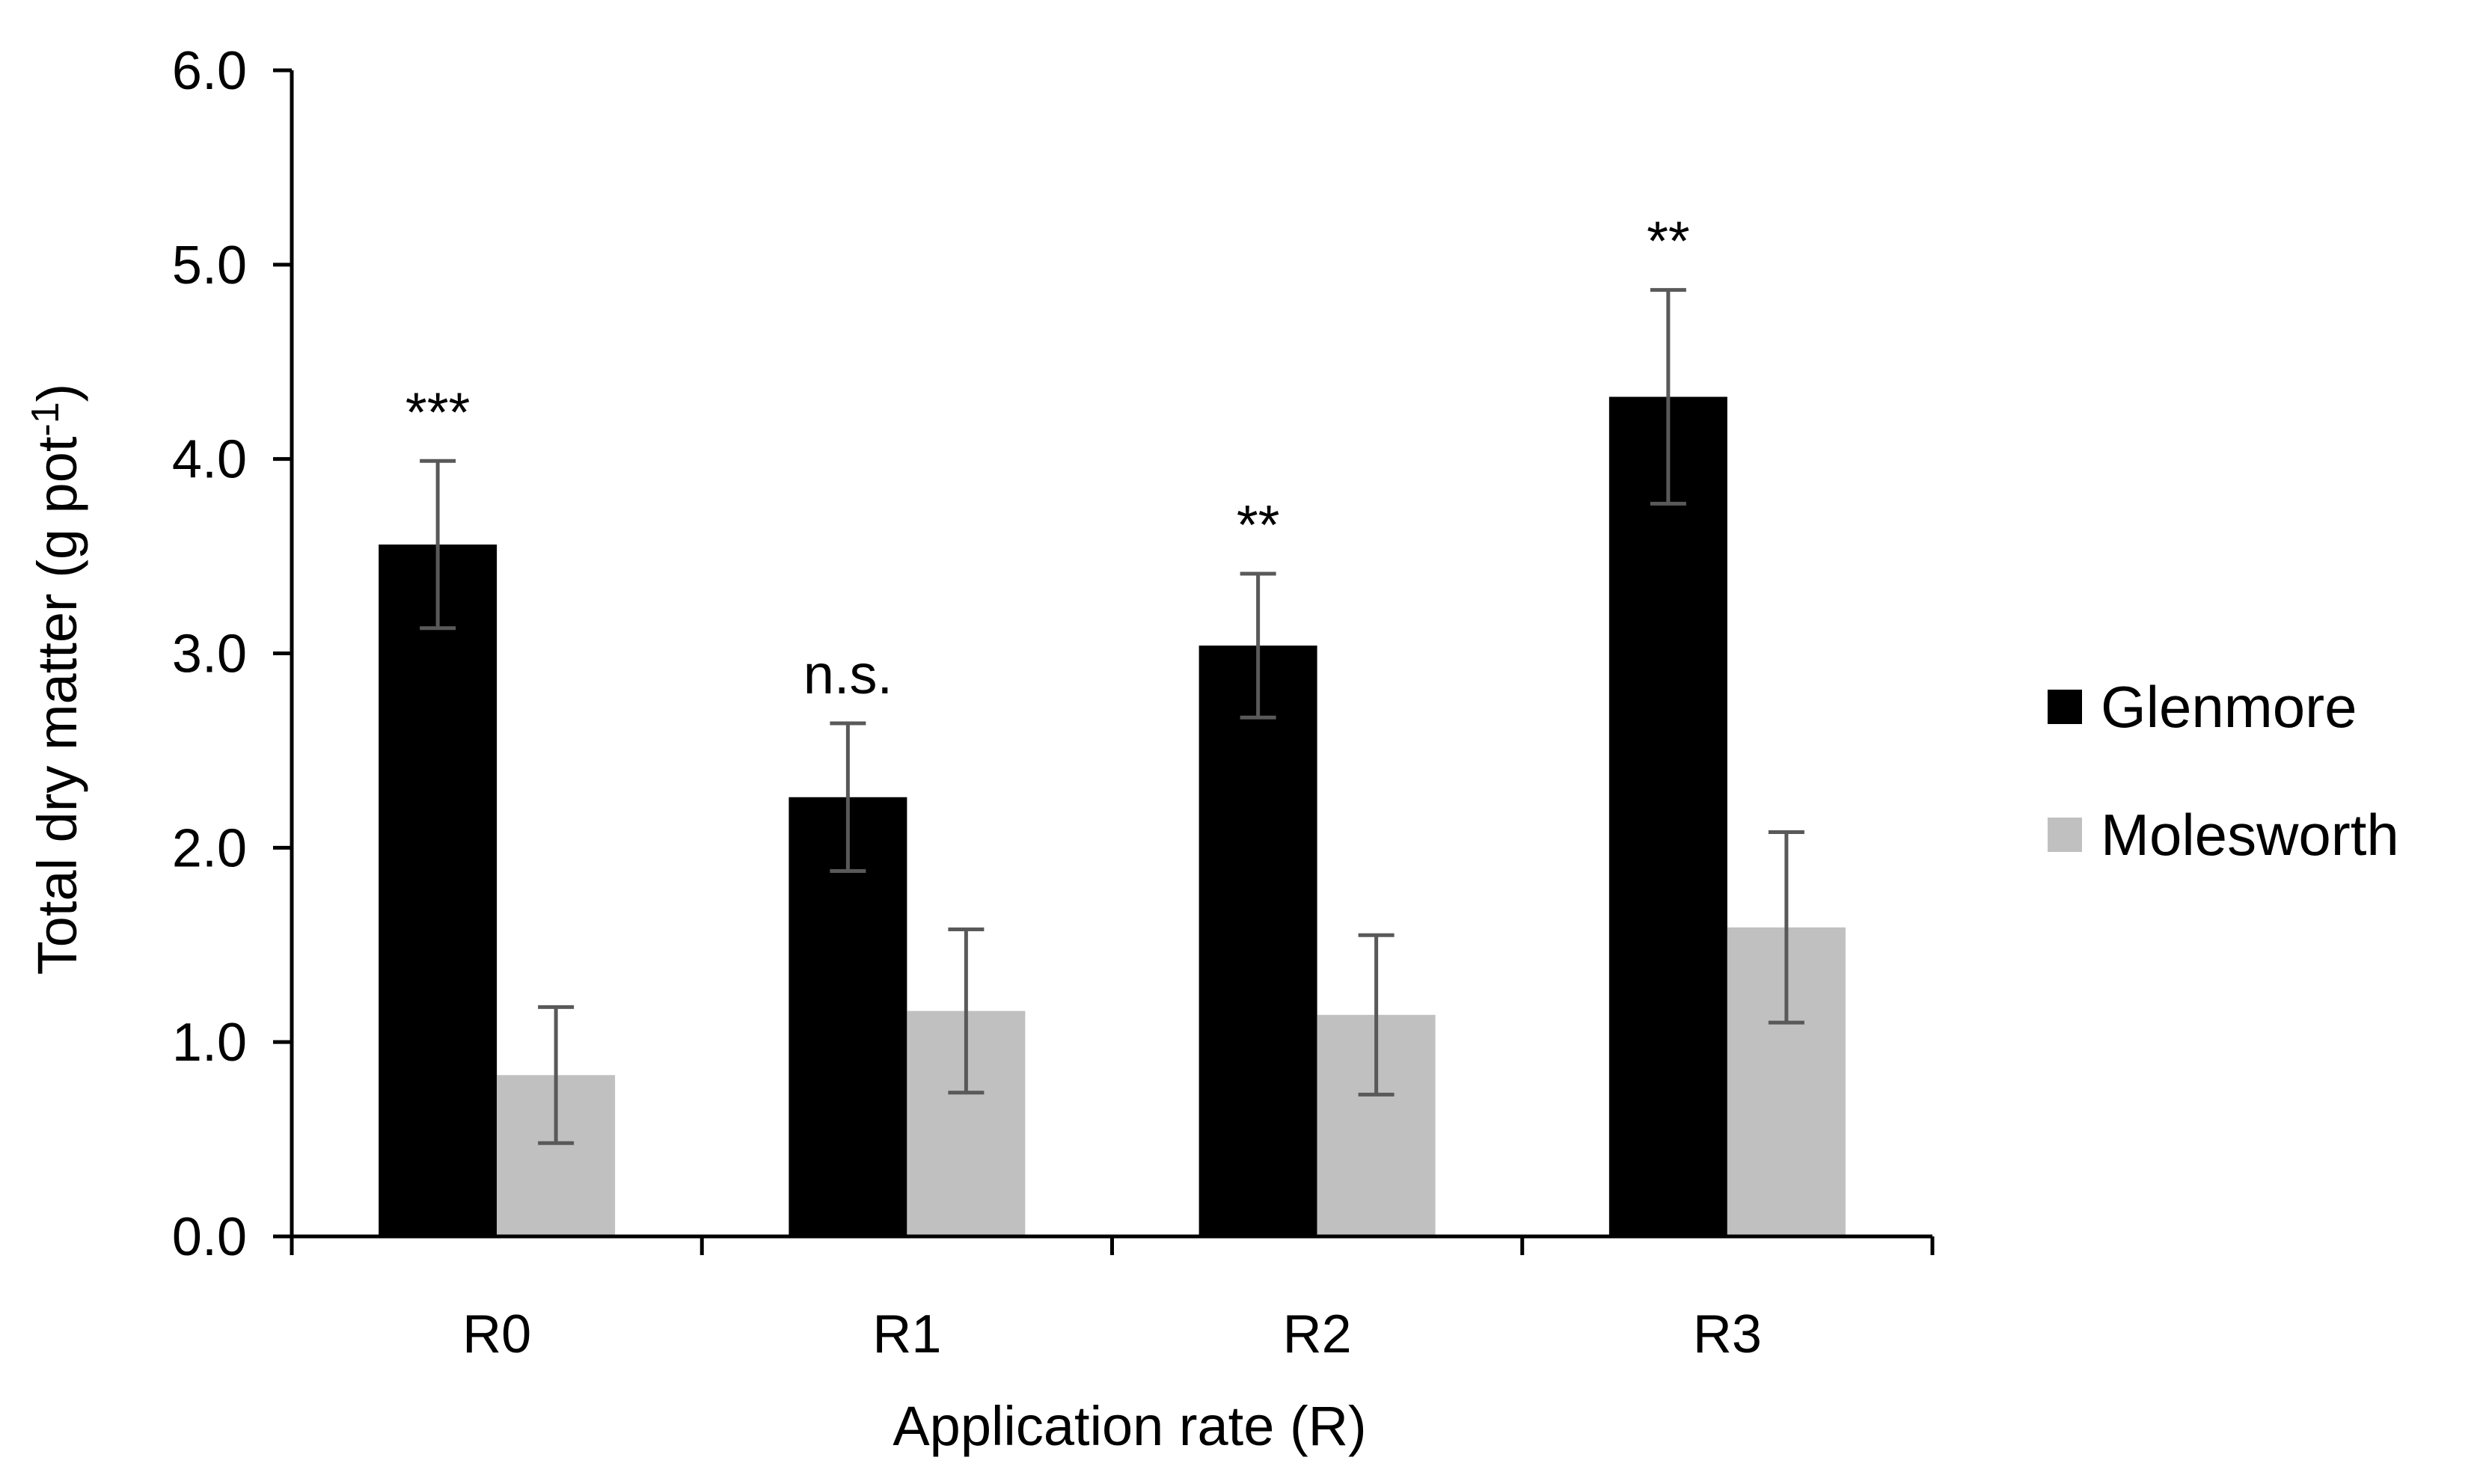 The image size is (2489, 1484). I want to click on error-bar-molesworth-r1, so click(966, 1011).